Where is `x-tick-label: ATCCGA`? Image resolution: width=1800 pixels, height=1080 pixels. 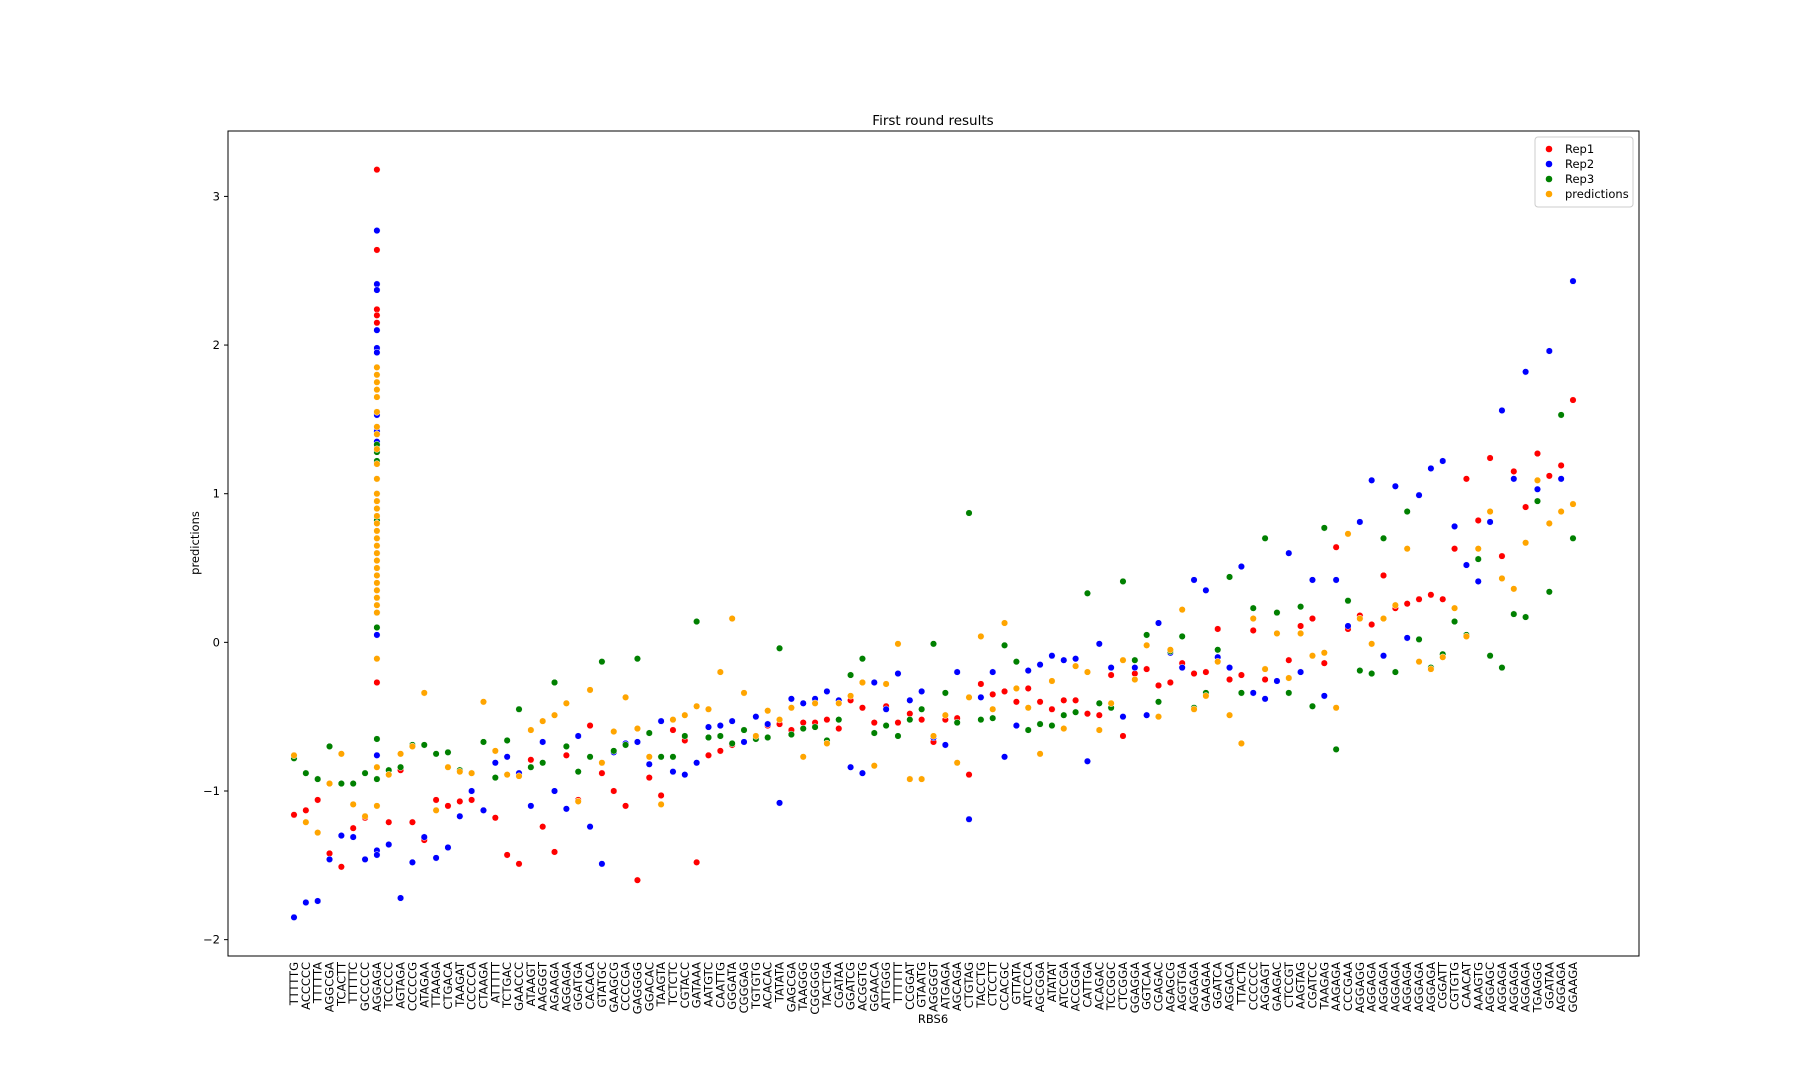
x-tick-label: ATCCGA is located at coordinates (1064, 985).